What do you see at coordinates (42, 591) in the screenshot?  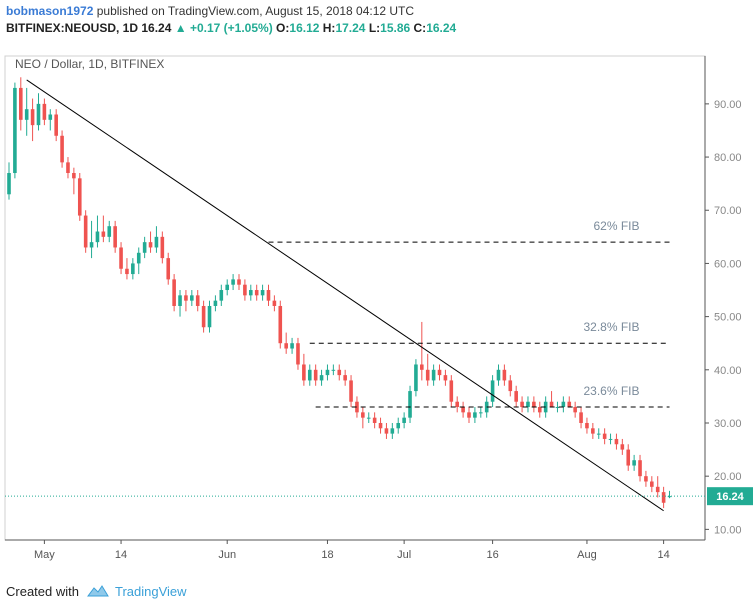 I see `created-with-text: Created with` at bounding box center [42, 591].